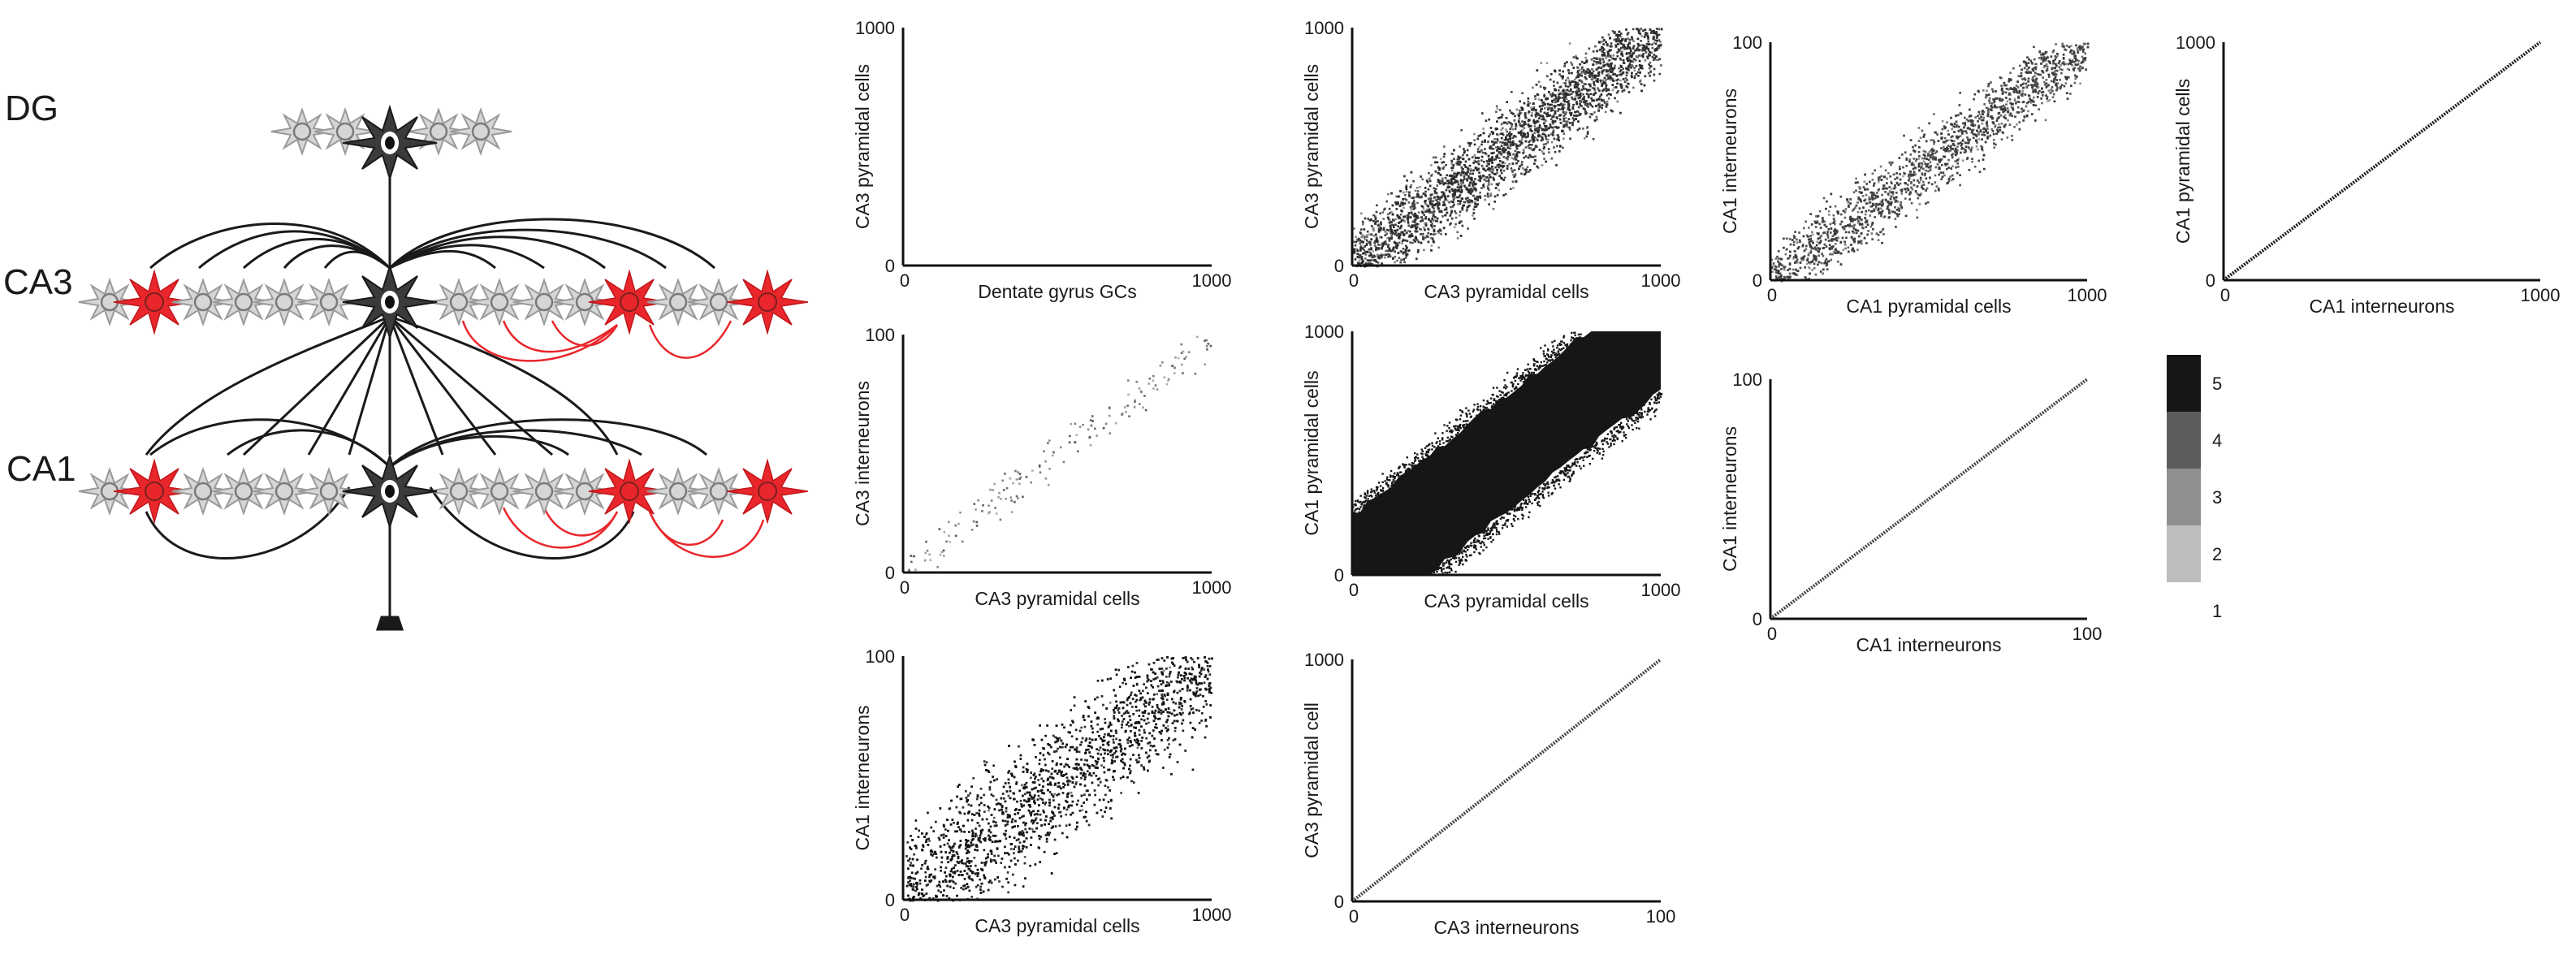  I want to click on y-axis-label: CA3 pyramidal cells, so click(863, 146).